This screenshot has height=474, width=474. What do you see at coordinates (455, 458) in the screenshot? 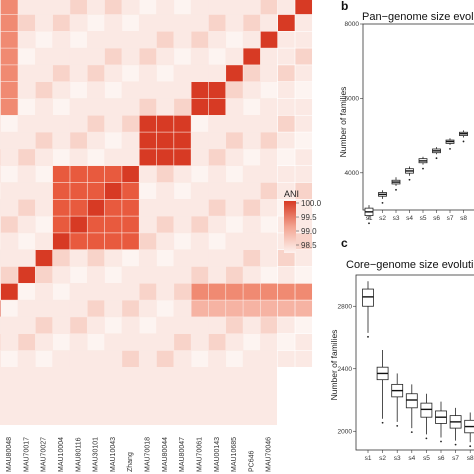
I see `x-tick-label: s7` at bounding box center [455, 458].